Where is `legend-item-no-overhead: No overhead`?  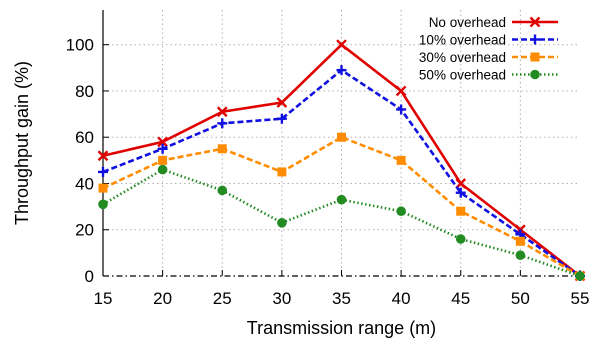 legend-item-no-overhead: No overhead is located at coordinates (493, 22).